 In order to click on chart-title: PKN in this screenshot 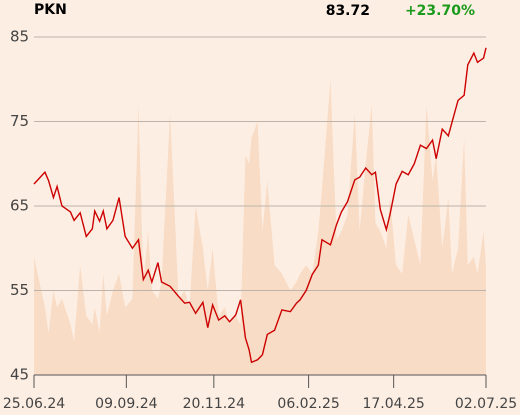, I will do `click(50, 10)`.